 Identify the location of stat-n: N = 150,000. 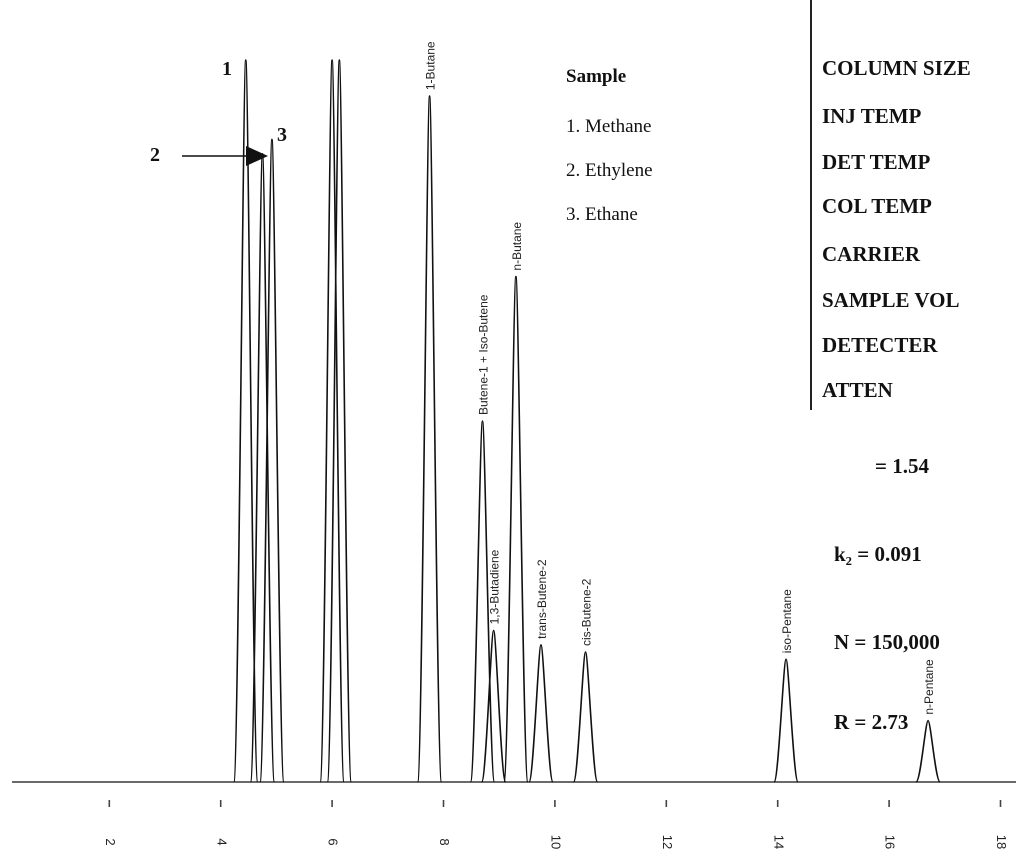
(887, 642).